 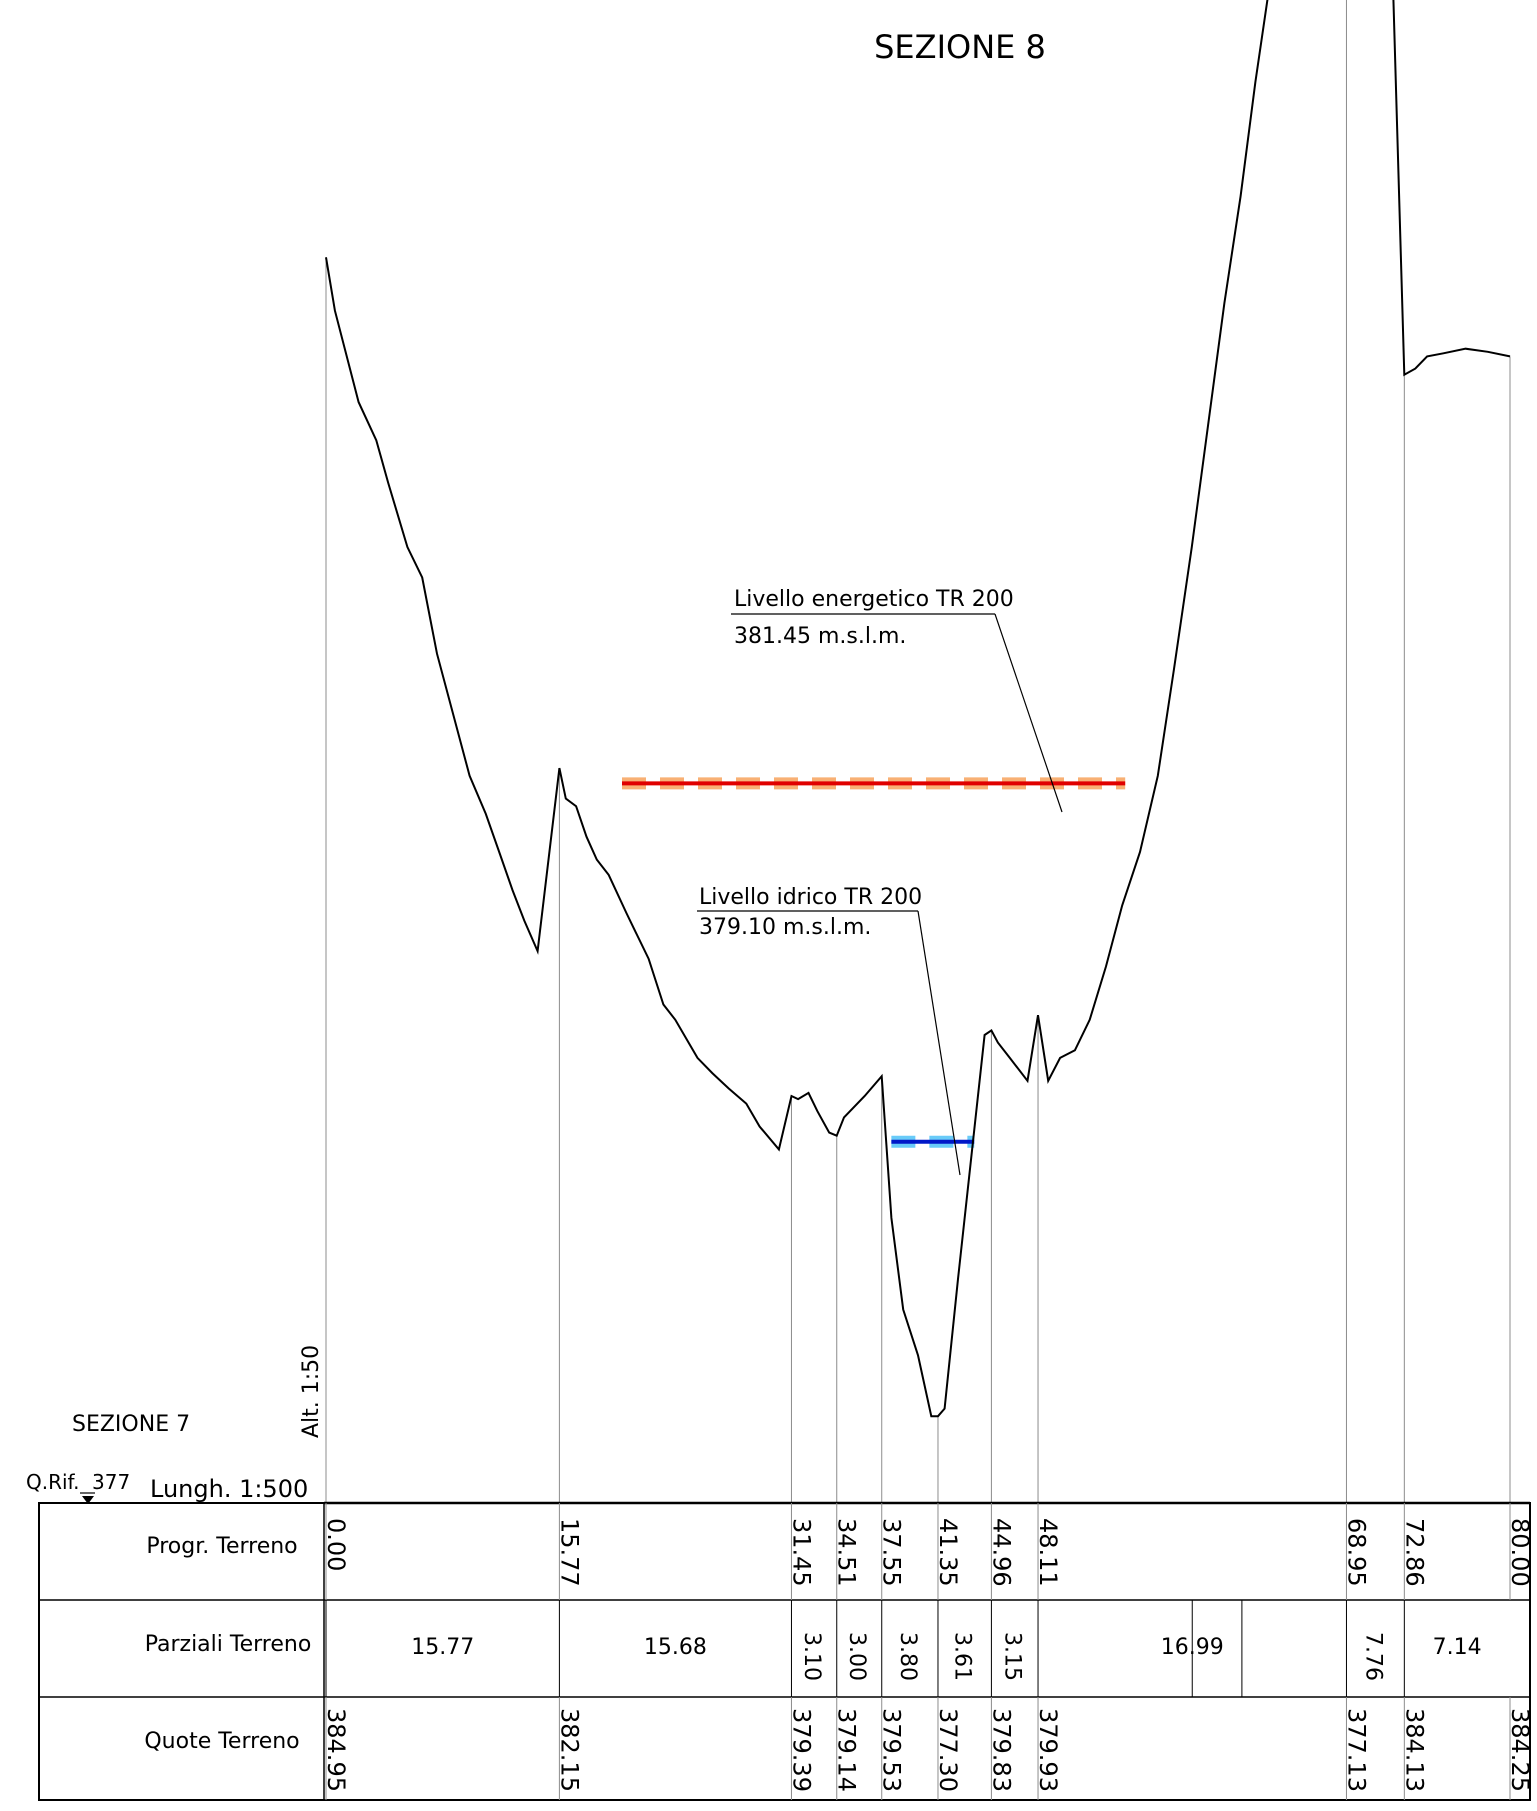 I want to click on partial-label: 3.10, so click(x=811, y=1656).